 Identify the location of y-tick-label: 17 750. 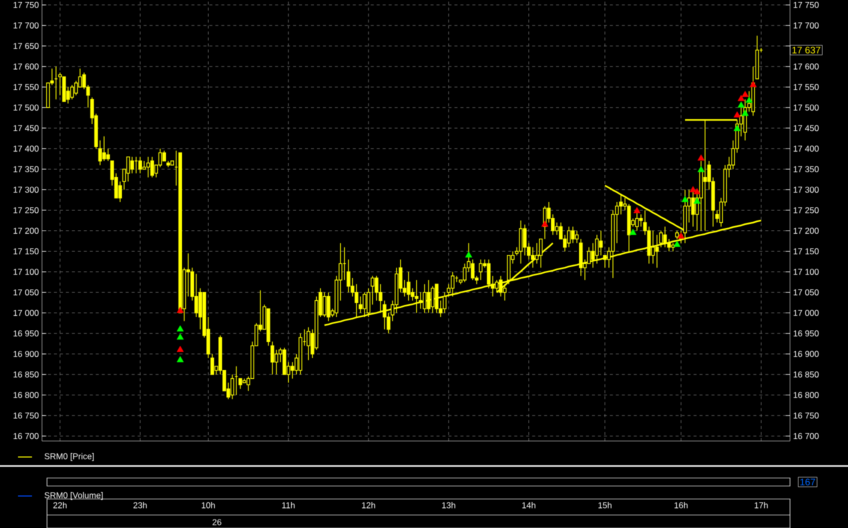
(26, 5).